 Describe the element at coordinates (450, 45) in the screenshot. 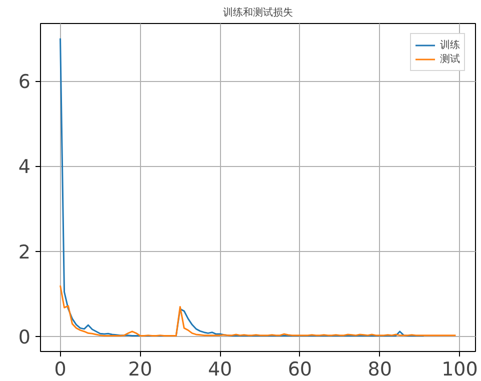

I see `legend-label: 训练` at that location.